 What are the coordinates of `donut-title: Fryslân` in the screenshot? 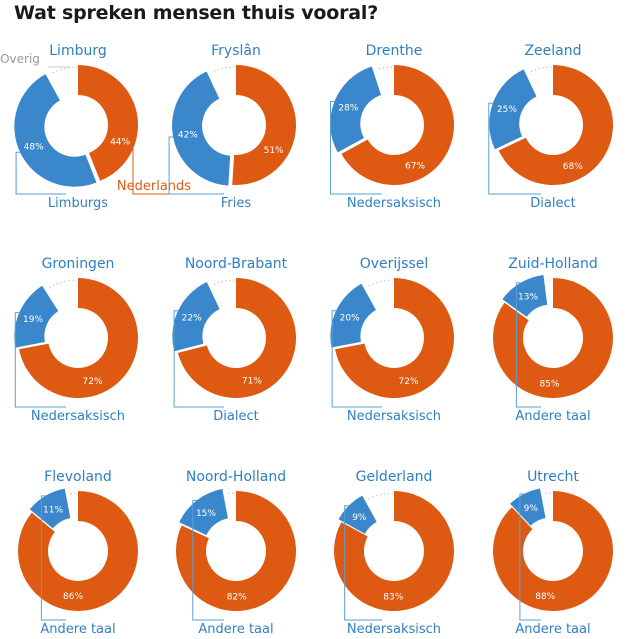 It's located at (236, 51).